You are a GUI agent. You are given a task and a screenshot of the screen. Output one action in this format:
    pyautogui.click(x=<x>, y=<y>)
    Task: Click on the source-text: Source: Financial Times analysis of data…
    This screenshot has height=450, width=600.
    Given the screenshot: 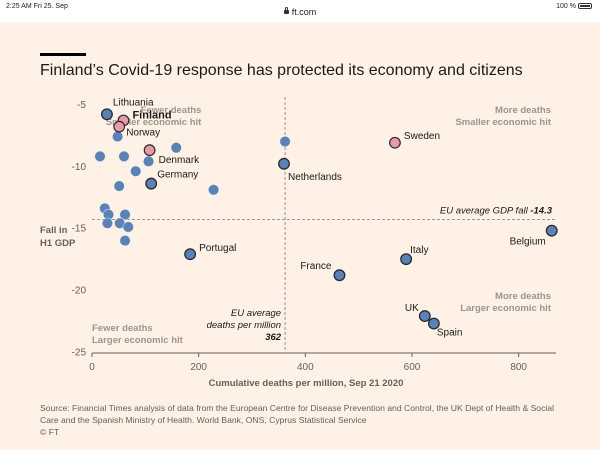 What is the action you would take?
    pyautogui.click(x=297, y=414)
    